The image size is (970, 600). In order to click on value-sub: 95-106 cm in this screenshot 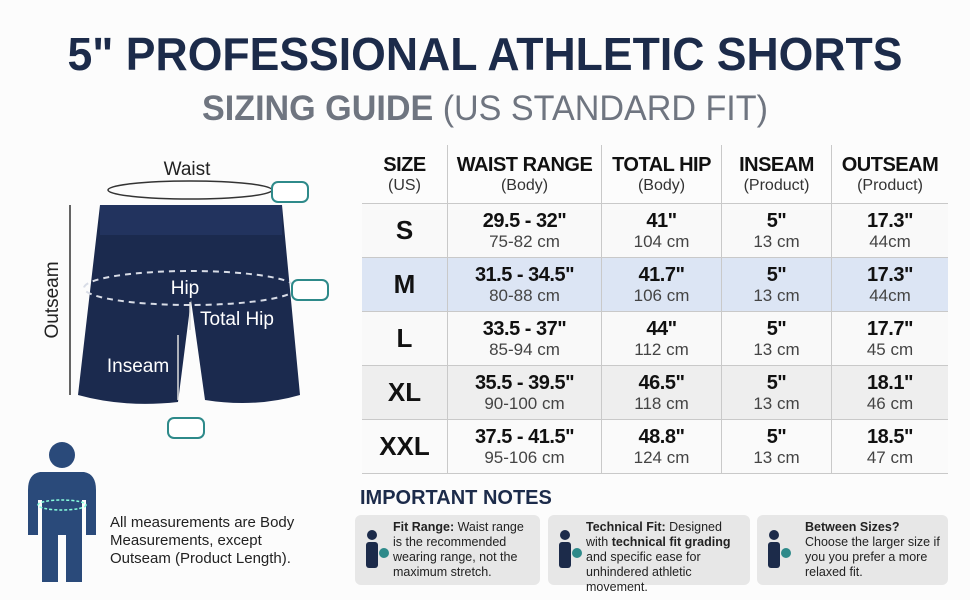, I will do `click(524, 457)`.